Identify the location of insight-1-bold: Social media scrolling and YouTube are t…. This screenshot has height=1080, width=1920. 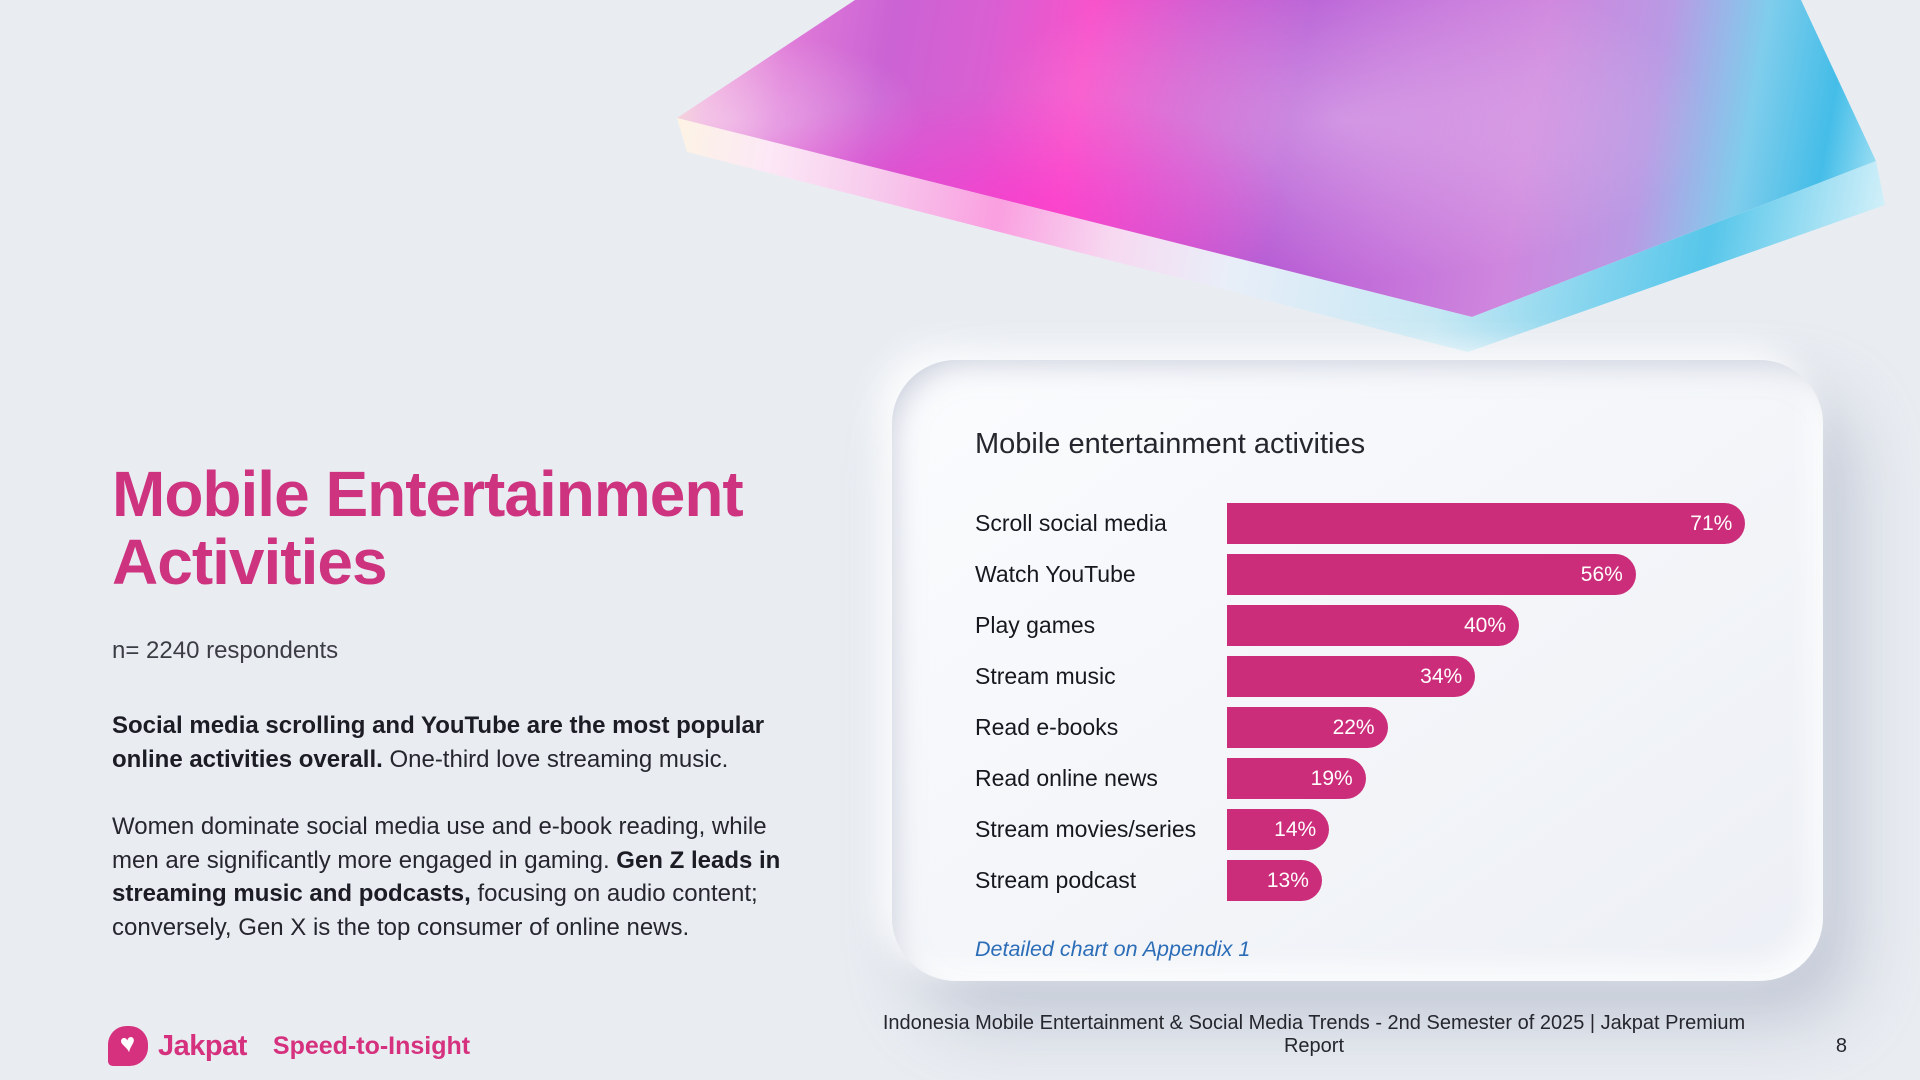
(438, 742).